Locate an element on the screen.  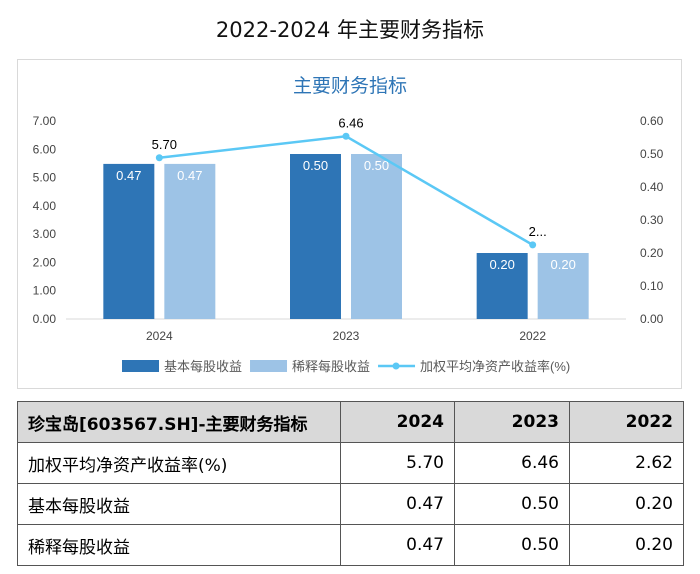
y-left-tick-label: 2.00 is located at coordinates (45, 262).